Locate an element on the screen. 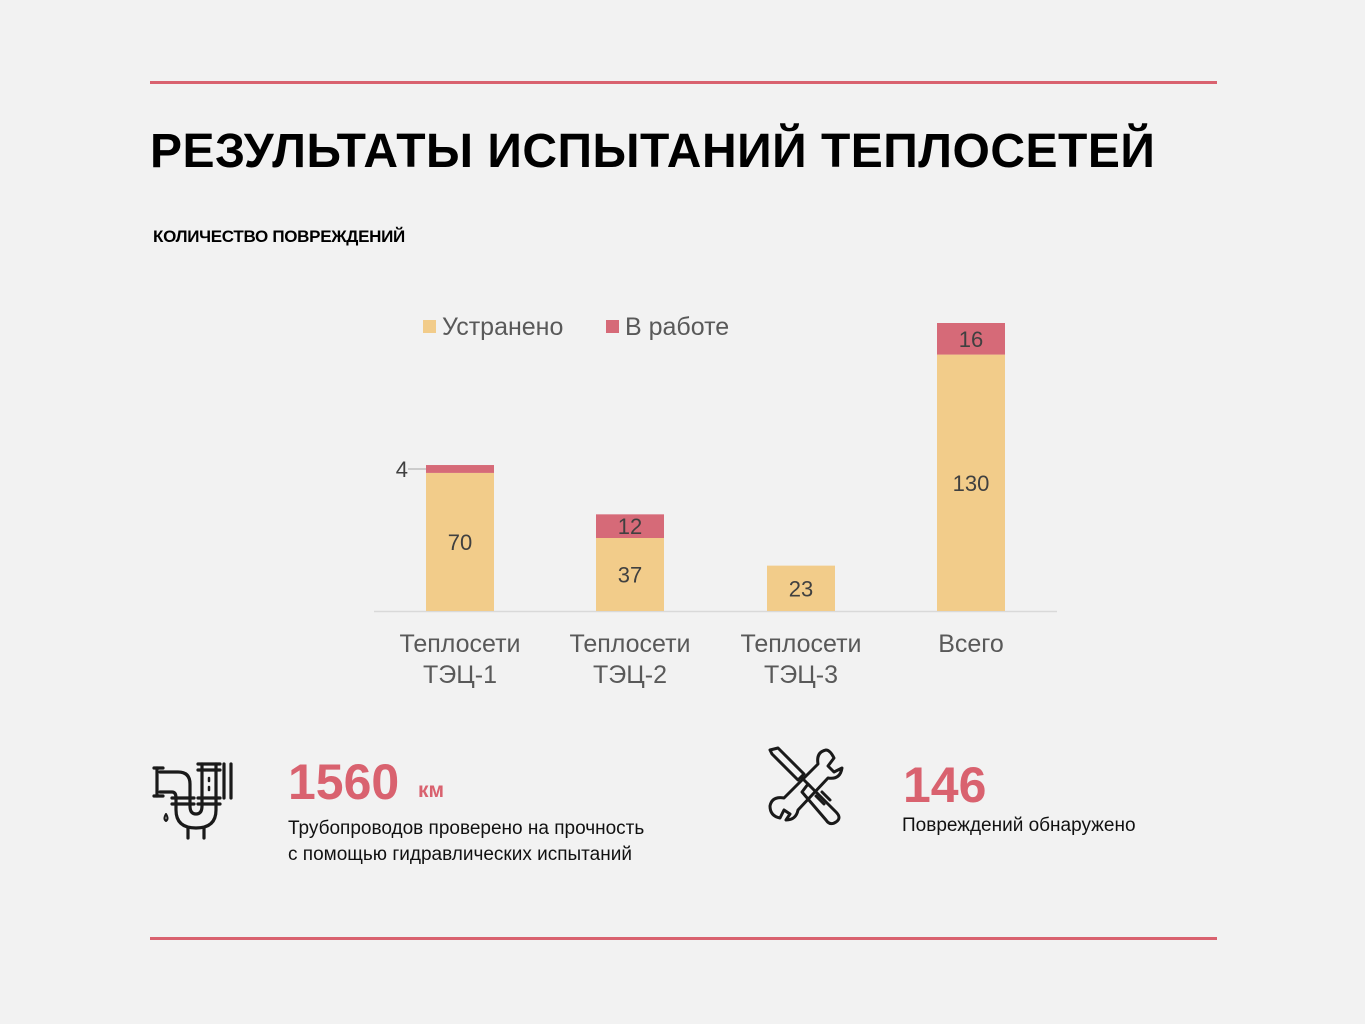 This screenshot has height=1024, width=1365. data-label: 12 is located at coordinates (630, 526).